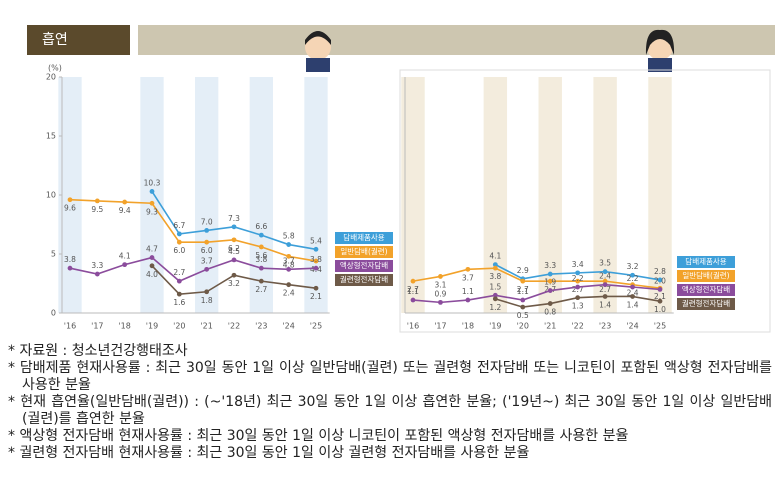  What do you see at coordinates (440, 293) in the screenshot?
I see `value-label: 0.9` at bounding box center [440, 293].